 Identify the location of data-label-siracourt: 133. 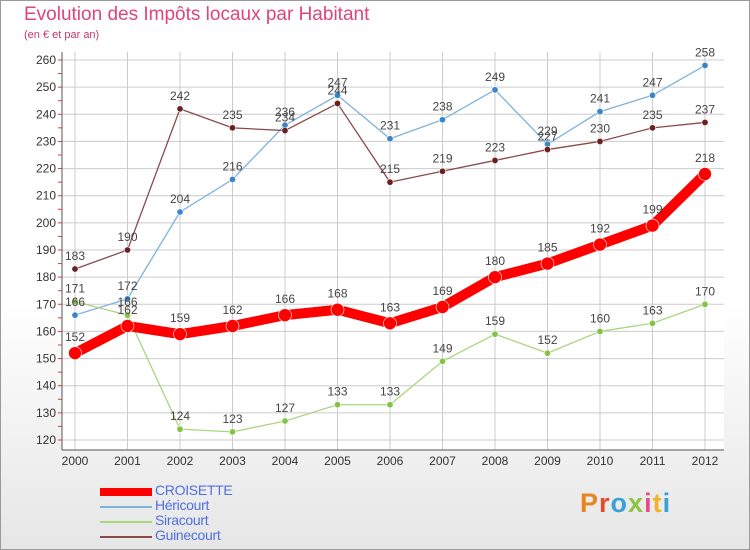
(390, 392).